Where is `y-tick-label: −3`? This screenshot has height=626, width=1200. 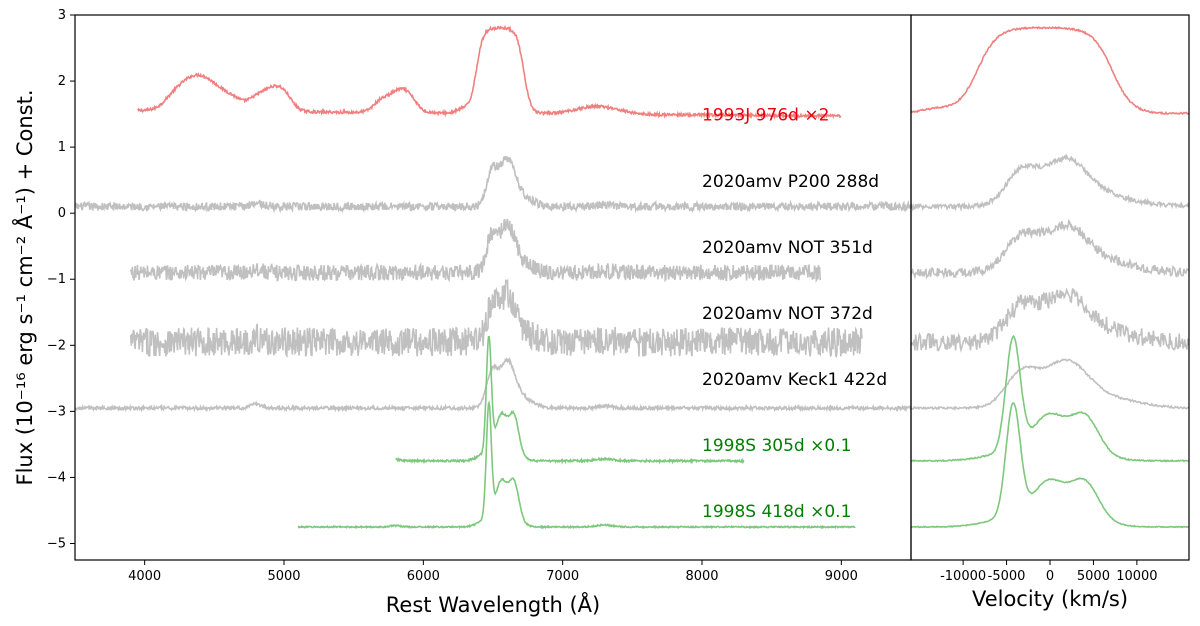 y-tick-label: −3 is located at coordinates (56, 411).